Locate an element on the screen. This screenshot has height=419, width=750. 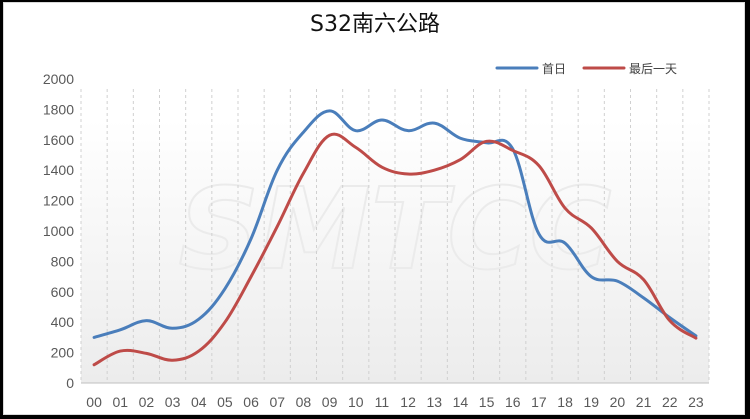
x-tick-label: 21 is located at coordinates (644, 402).